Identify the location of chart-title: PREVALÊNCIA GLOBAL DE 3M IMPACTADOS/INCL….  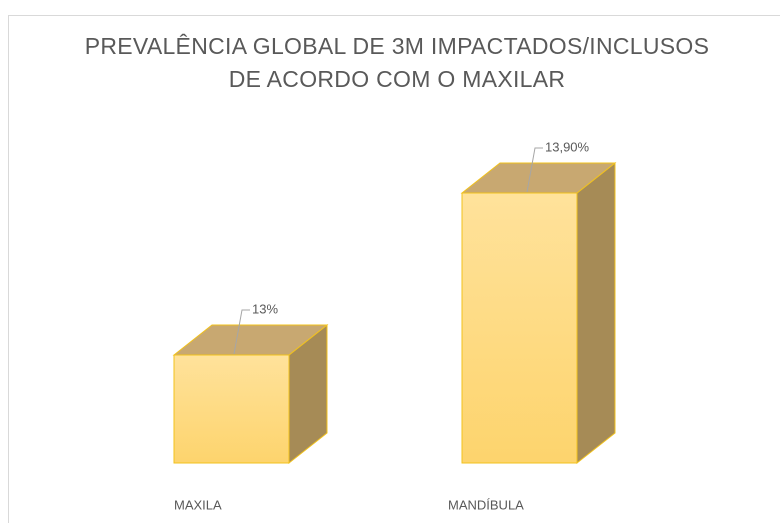
(397, 46).